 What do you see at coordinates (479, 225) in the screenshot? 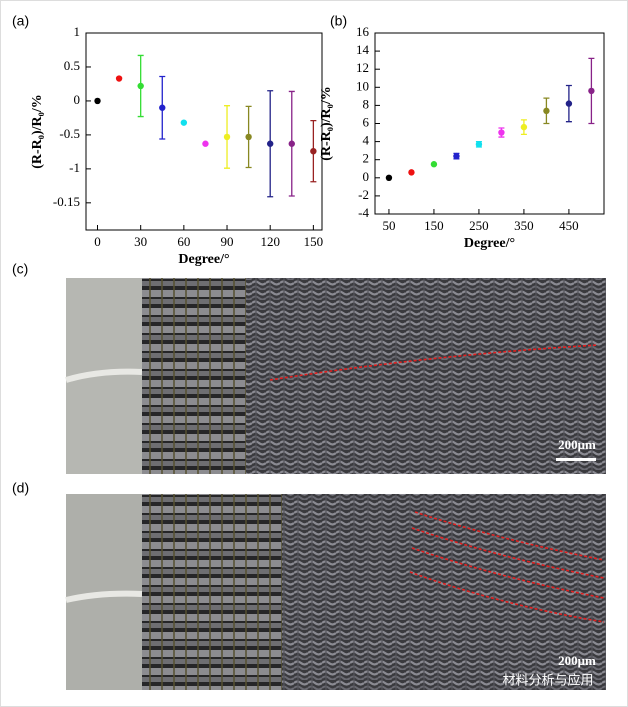
I see `x-tick-label: 250` at bounding box center [479, 225].